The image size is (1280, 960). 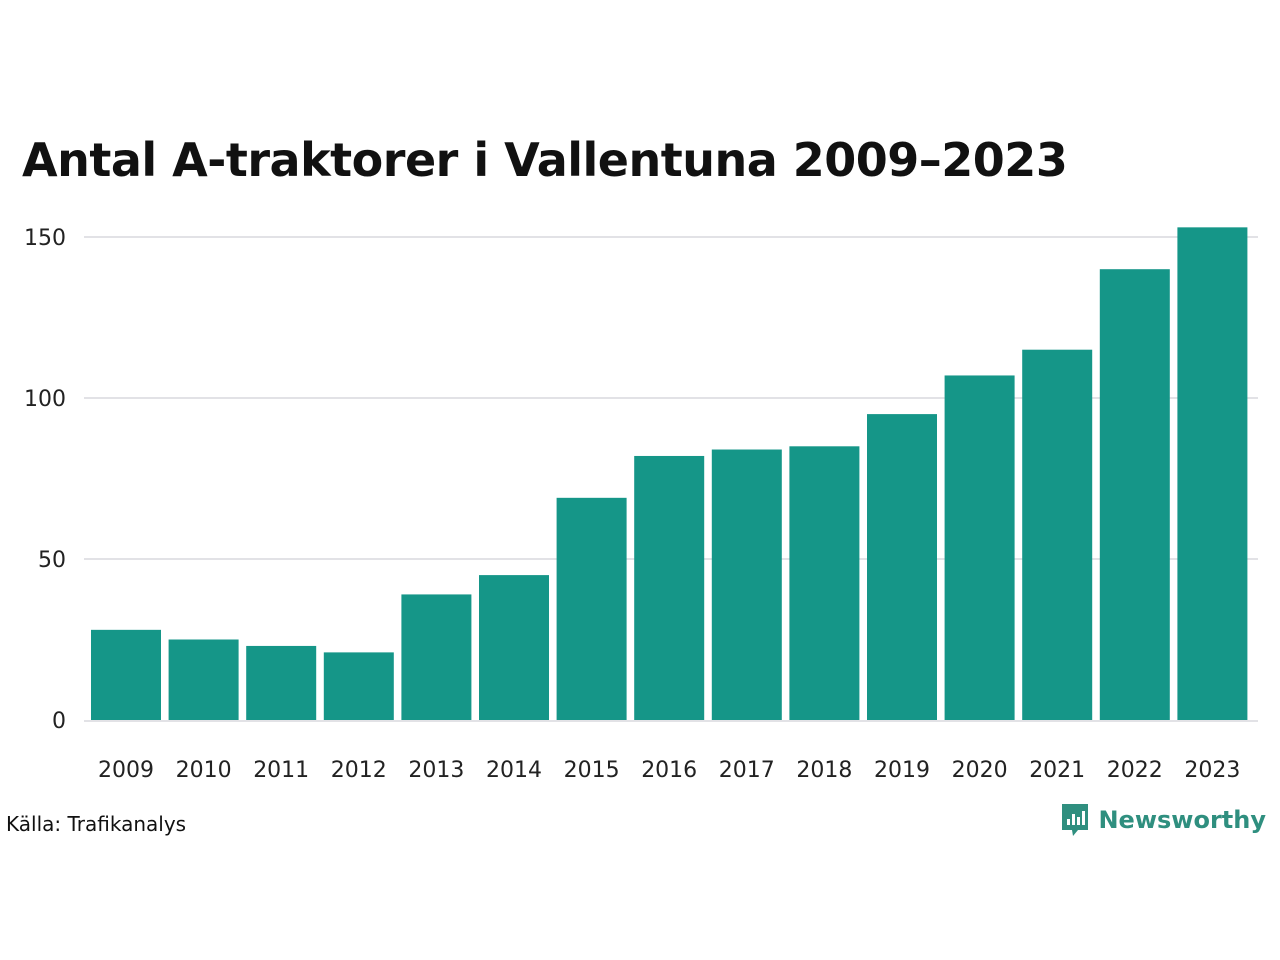 What do you see at coordinates (902, 770) in the screenshot?
I see `x-tick-label: 2019` at bounding box center [902, 770].